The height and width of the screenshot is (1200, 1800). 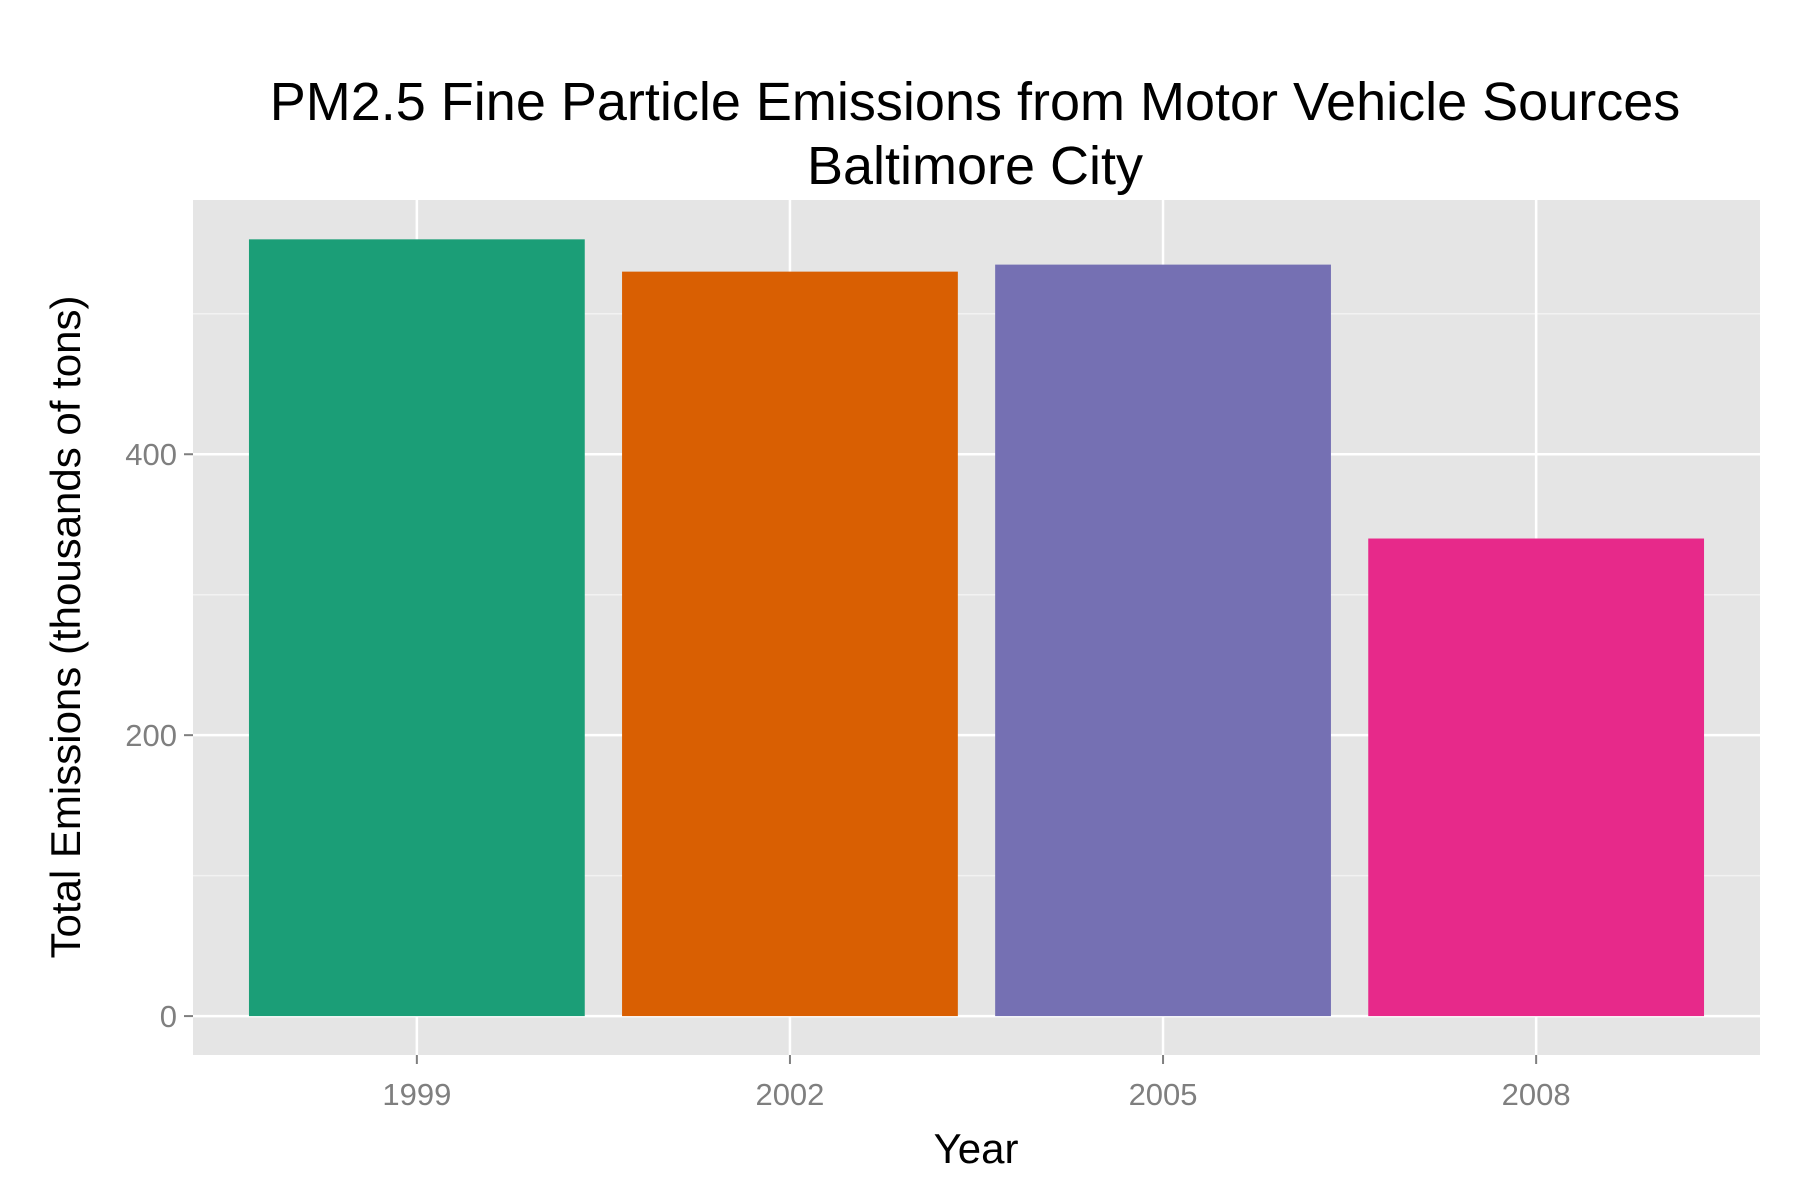 I want to click on x-tick-label: 2002, so click(x=789, y=1094).